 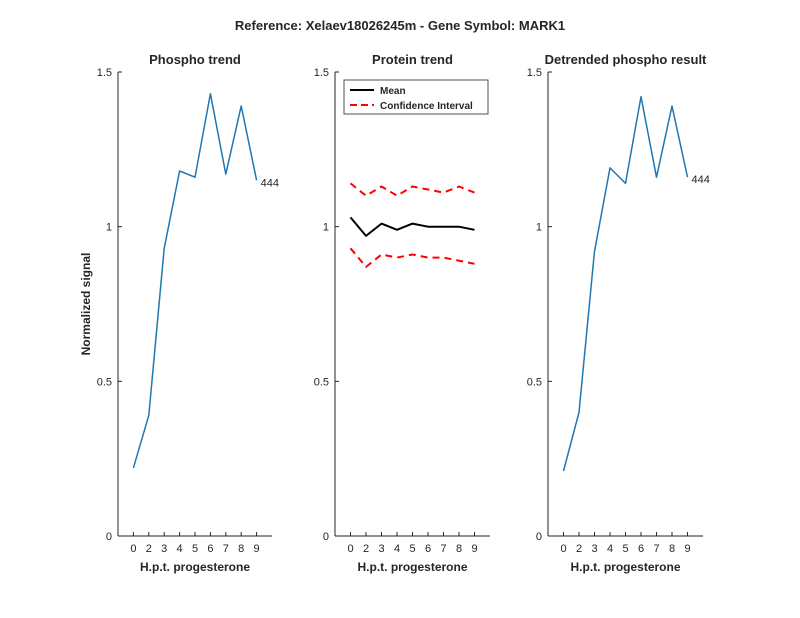 What do you see at coordinates (195, 59) in the screenshot?
I see `panel-title: Phospho trend` at bounding box center [195, 59].